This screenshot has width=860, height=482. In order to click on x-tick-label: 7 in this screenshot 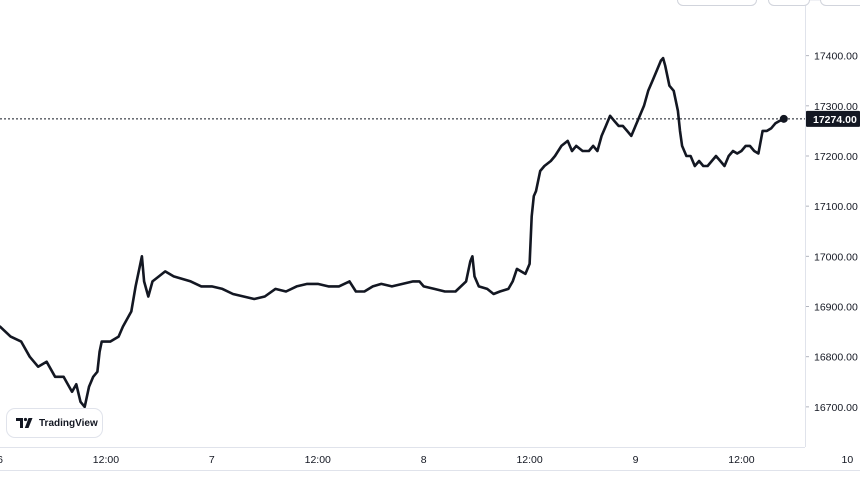, I will do `click(212, 460)`.